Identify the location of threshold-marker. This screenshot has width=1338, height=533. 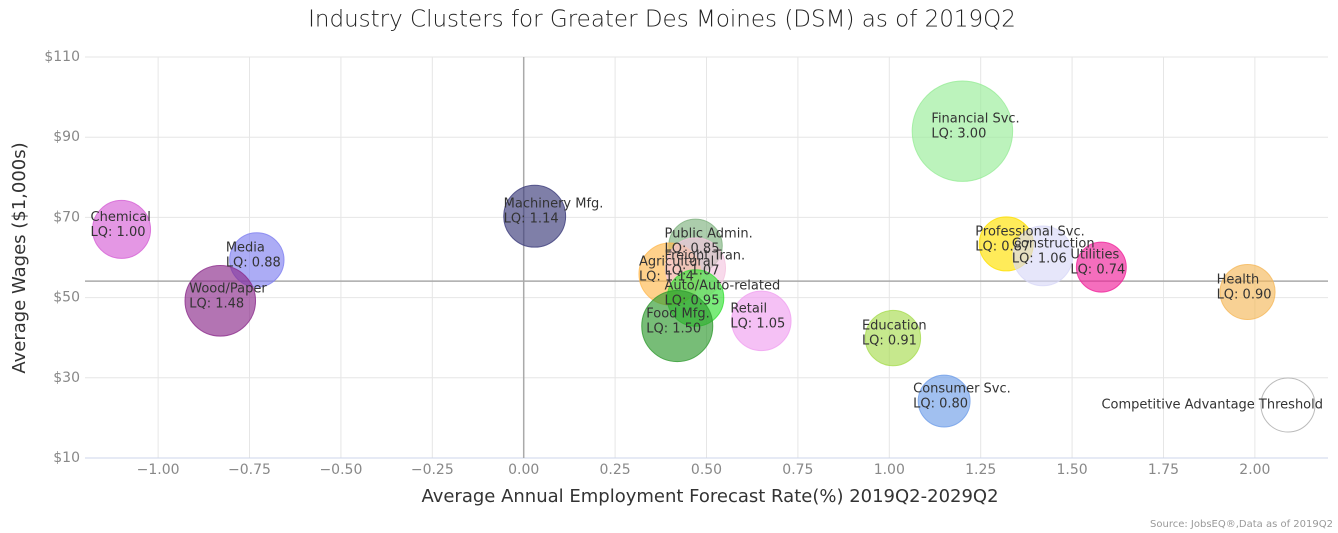
(1288, 405).